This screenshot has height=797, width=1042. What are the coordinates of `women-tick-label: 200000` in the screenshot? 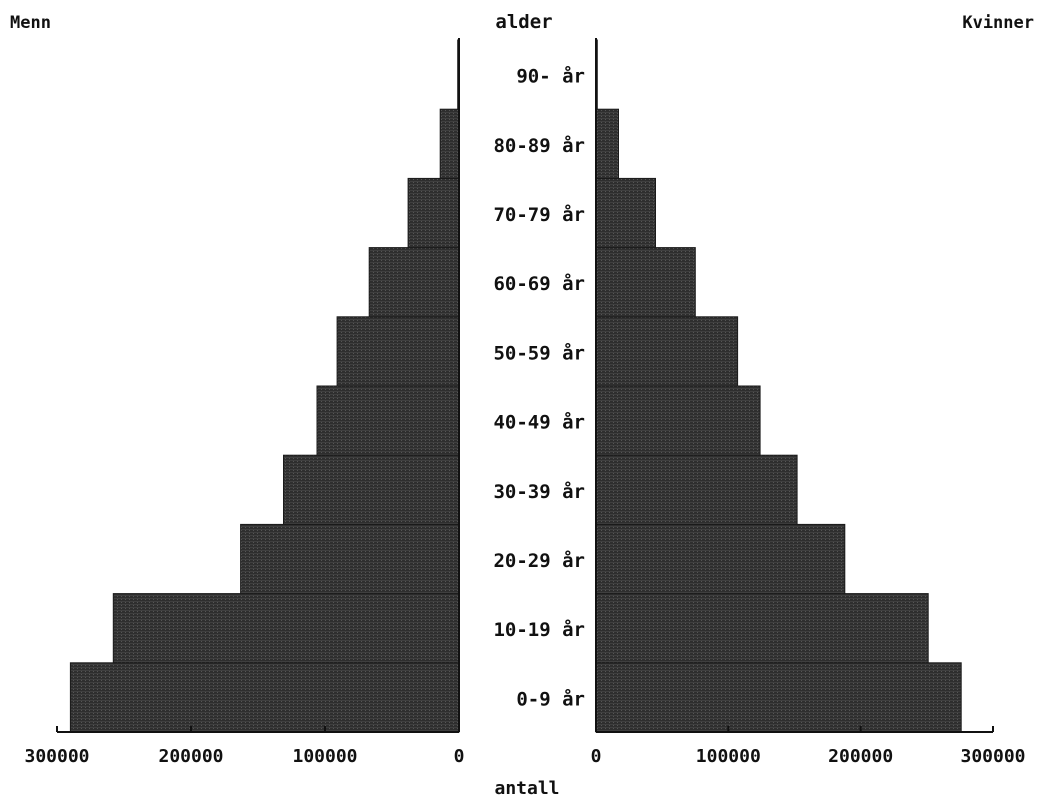 It's located at (860, 756).